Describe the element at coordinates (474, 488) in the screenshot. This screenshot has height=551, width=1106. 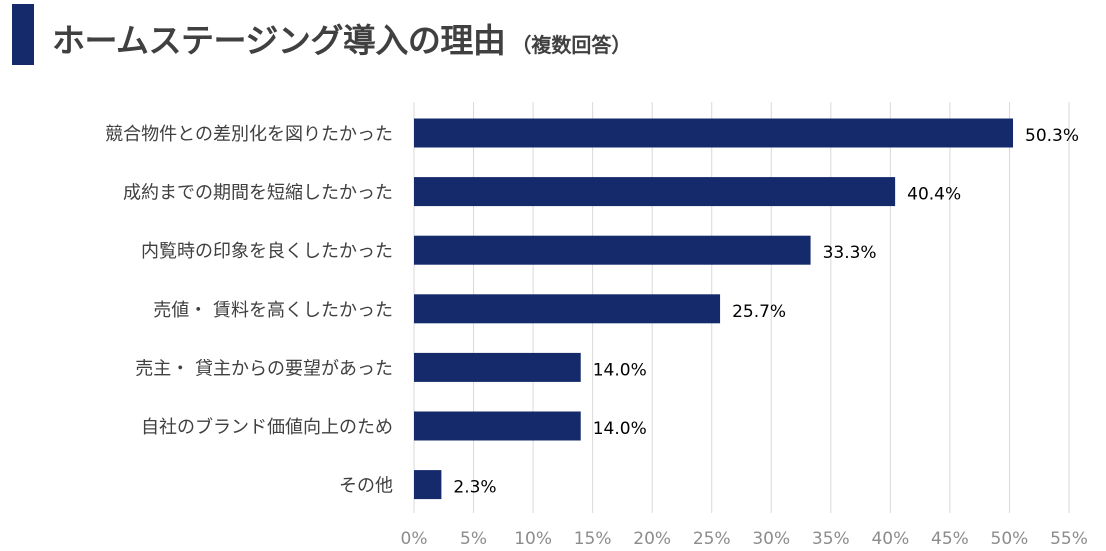
I see `data-label: 2.3%` at that location.